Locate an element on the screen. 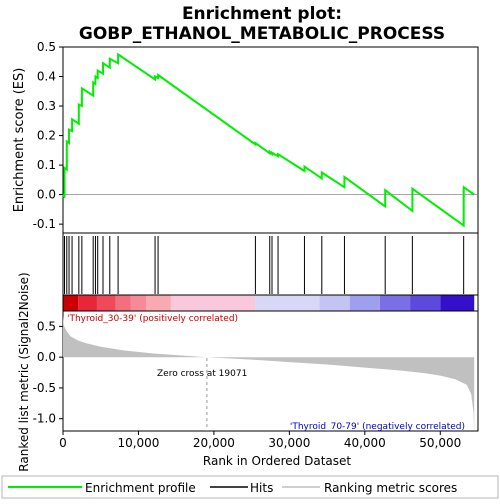 This screenshot has height=504, width=500. x-axis-label: Rank in Ordered Dataset is located at coordinates (277, 461).